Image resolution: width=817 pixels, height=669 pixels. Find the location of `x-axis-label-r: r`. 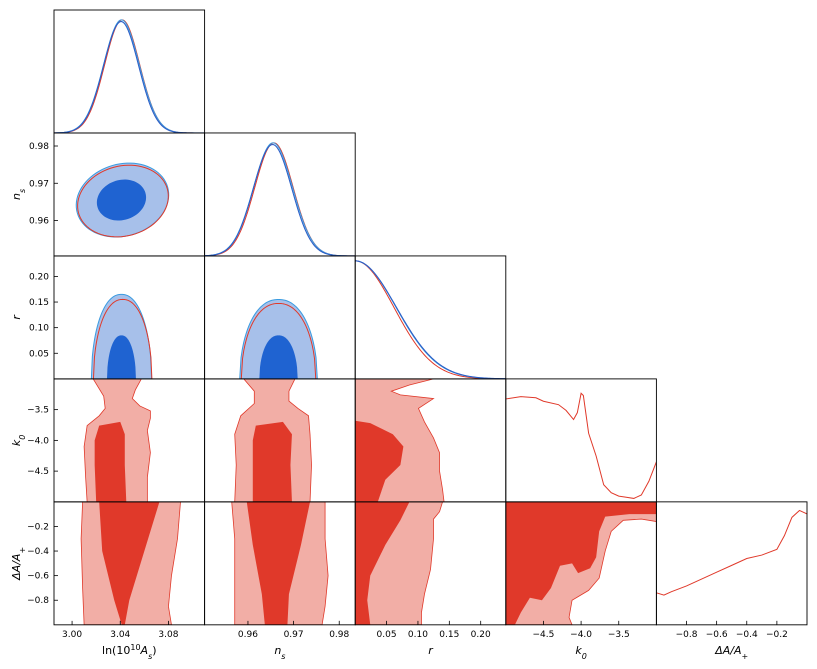

x-axis-label-r: r is located at coordinates (431, 650).